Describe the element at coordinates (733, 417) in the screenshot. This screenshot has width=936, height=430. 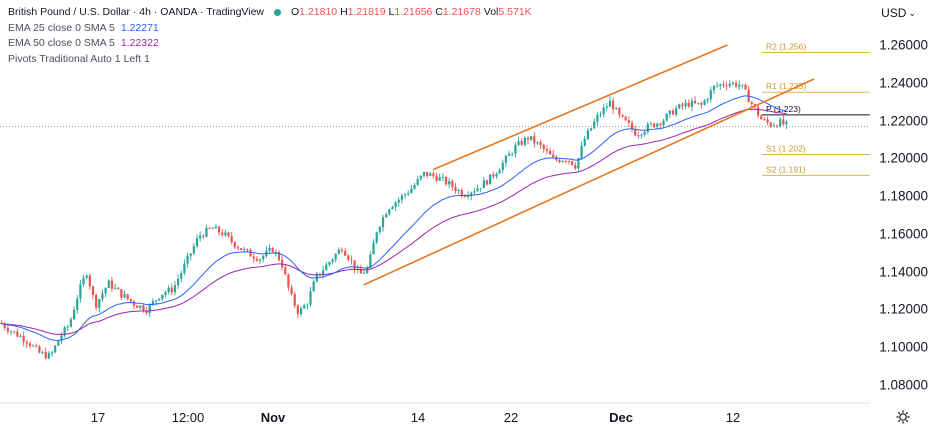
I see `time-tick-label: 12` at that location.